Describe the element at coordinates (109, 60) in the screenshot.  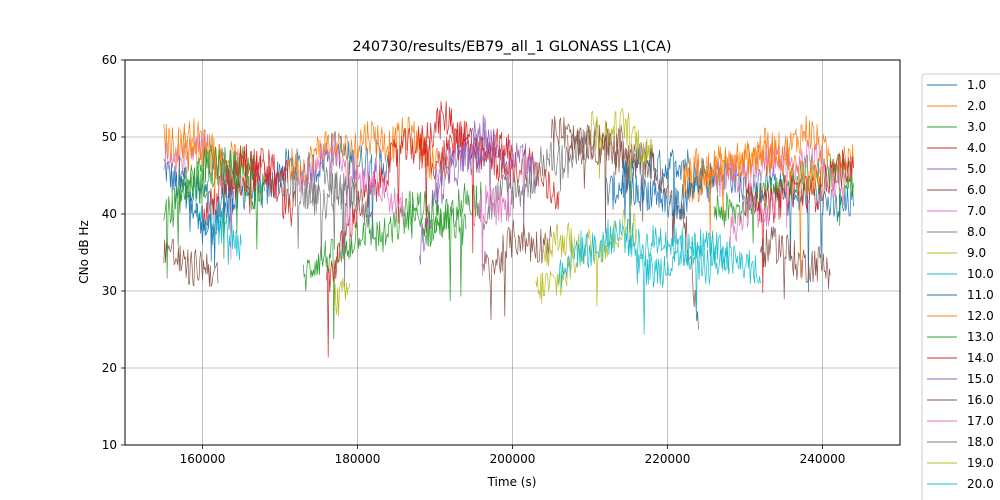
I see `y-tick-label: 60` at that location.